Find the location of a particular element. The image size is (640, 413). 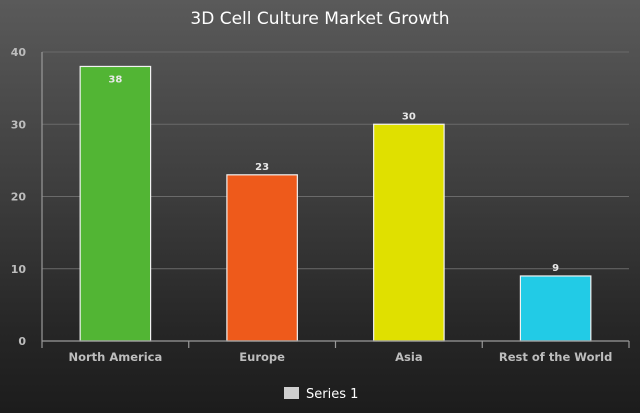

y-tick-label: 30 is located at coordinates (19, 124).